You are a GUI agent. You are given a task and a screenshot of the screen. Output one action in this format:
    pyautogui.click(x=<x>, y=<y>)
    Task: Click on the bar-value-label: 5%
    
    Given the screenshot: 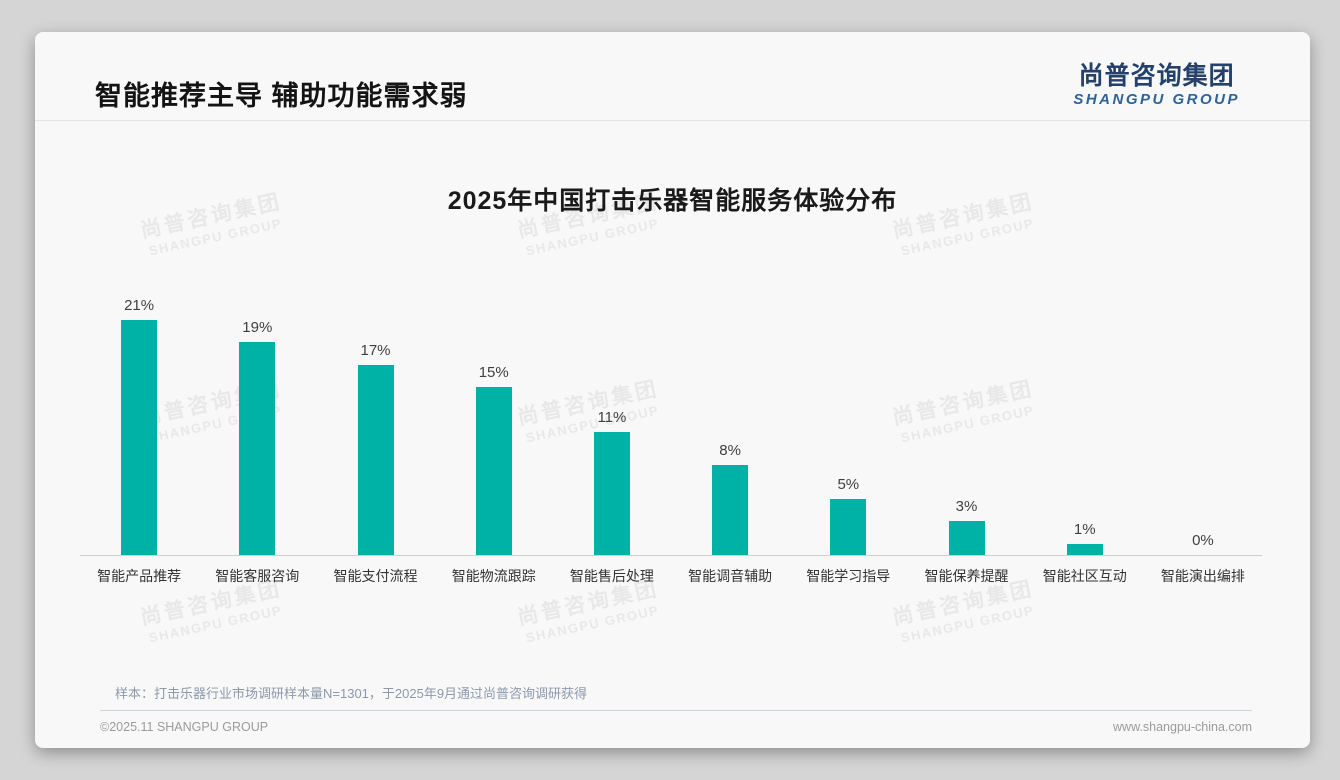 What is the action you would take?
    pyautogui.click(x=848, y=484)
    